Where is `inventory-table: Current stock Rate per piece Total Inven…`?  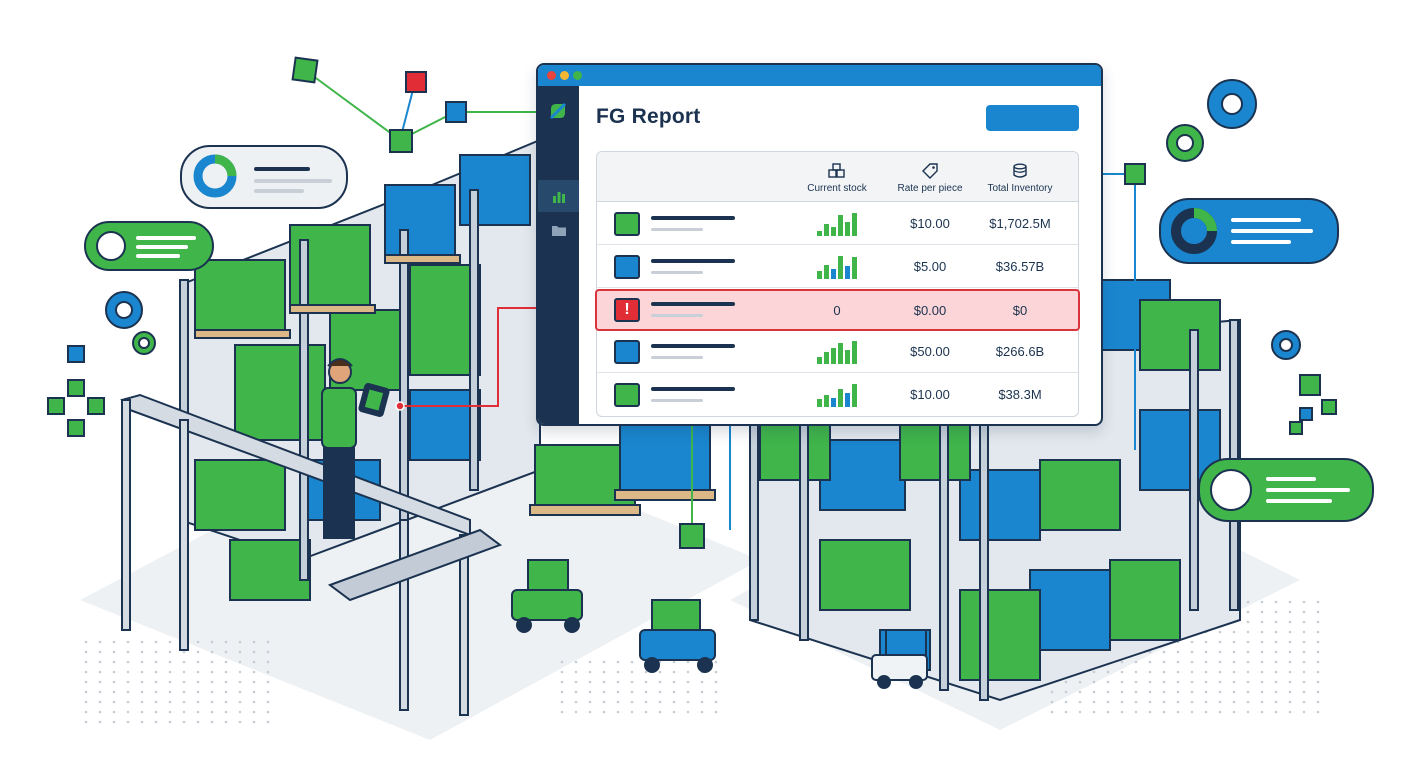
inventory-table: Current stock Rate per piece Total Inven… is located at coordinates (837, 284).